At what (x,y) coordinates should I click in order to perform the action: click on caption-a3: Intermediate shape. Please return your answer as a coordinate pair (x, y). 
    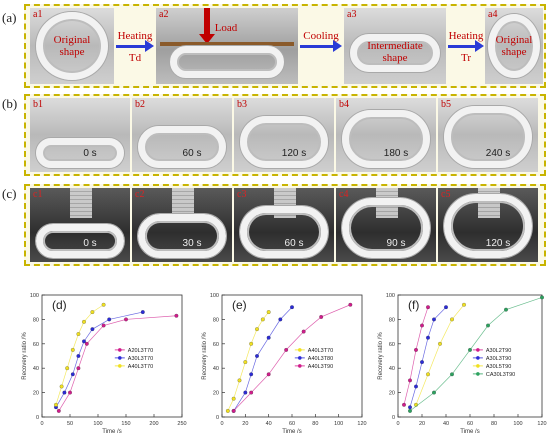
    Looking at the image, I should click on (395, 52).